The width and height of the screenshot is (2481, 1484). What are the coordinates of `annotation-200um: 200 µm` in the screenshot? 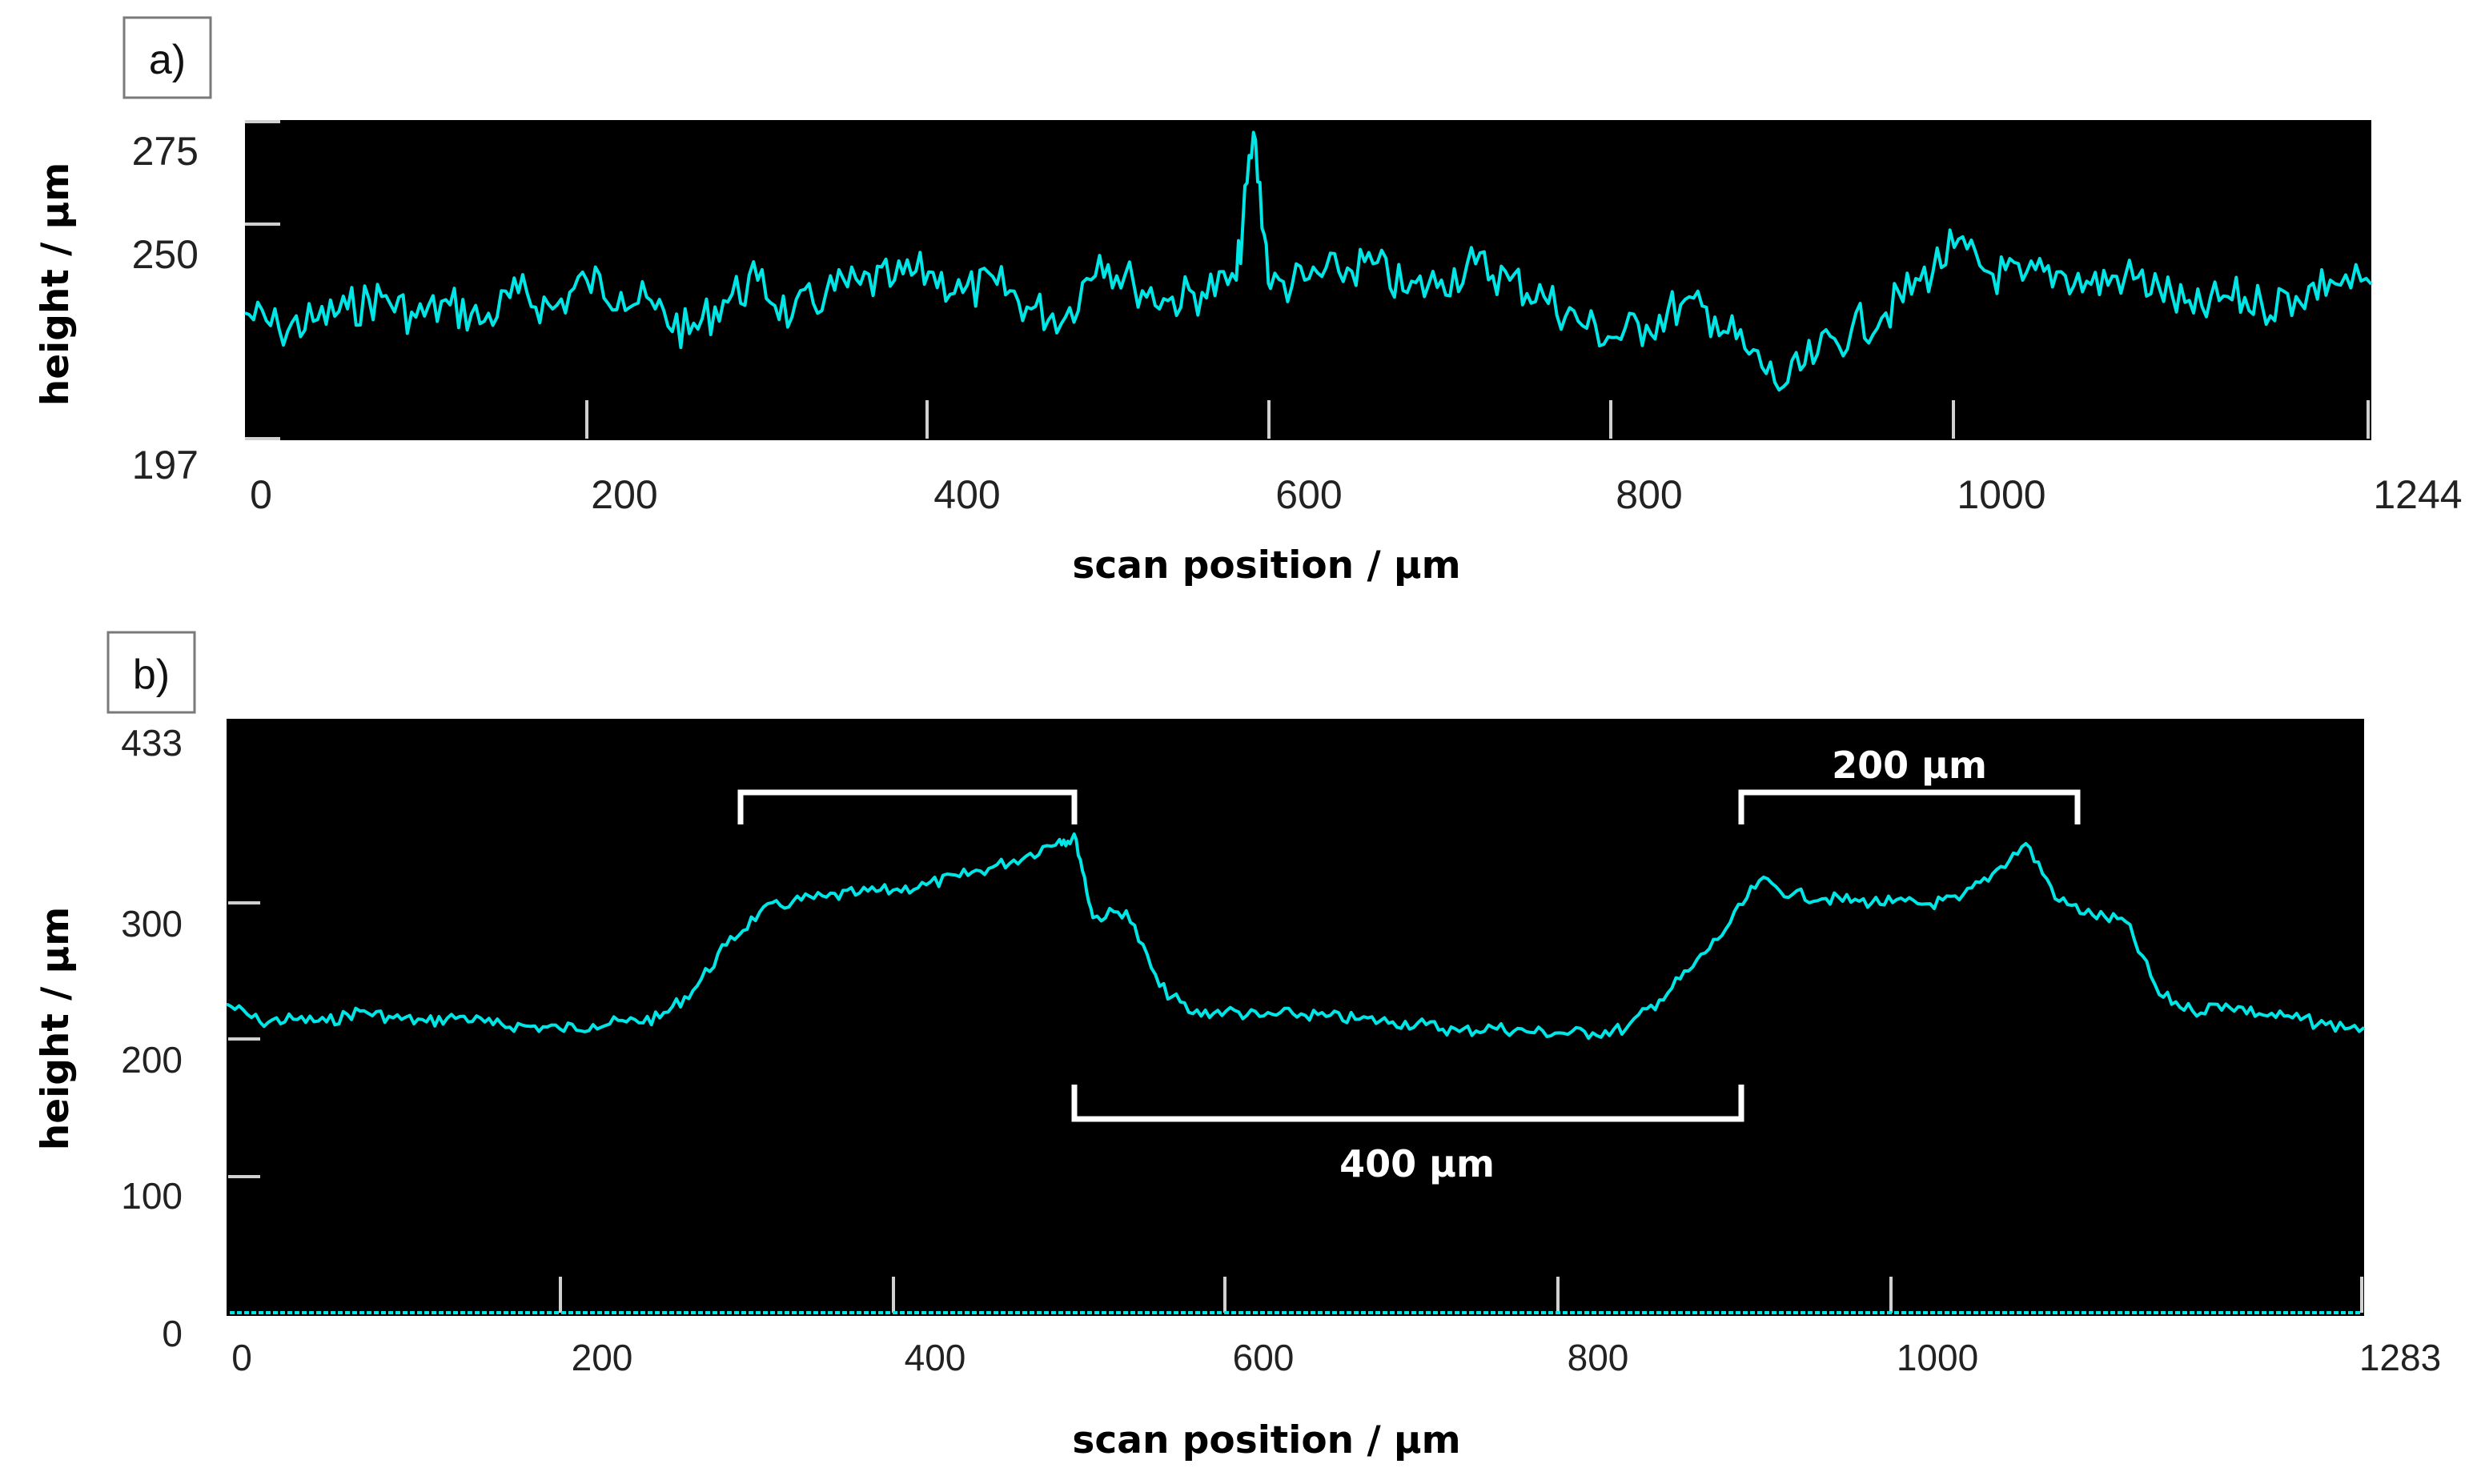 It's located at (1909, 765).